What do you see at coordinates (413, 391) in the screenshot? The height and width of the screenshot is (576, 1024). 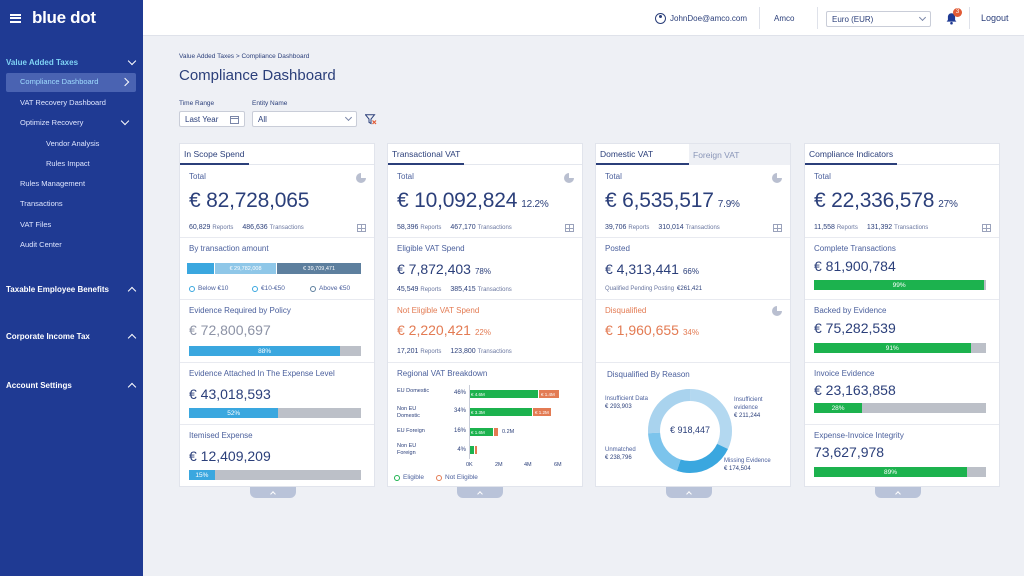 I see `region-label: EU Domestic` at bounding box center [413, 391].